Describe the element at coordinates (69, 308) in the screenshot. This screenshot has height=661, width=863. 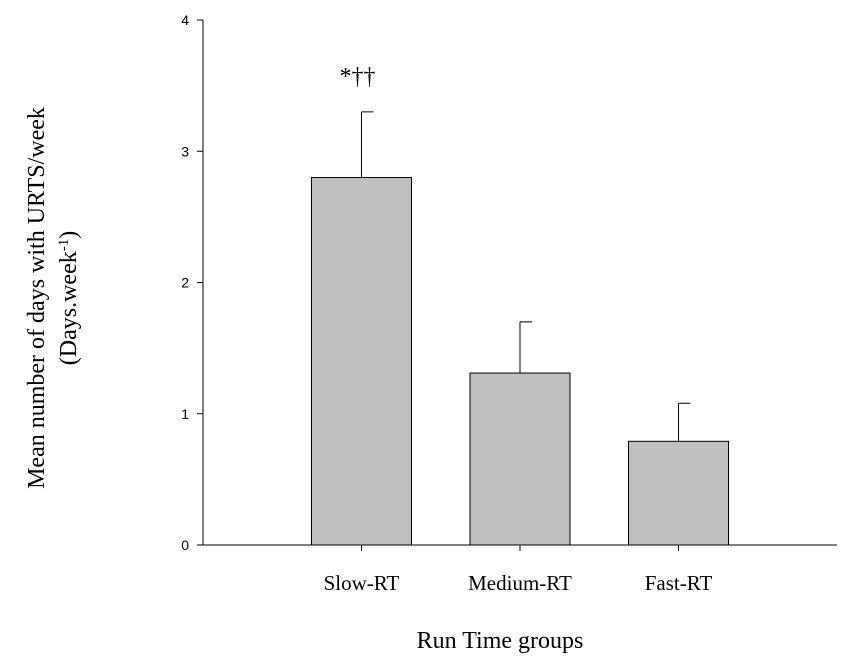
I see `y-axis-title-prefix: (Days.week` at that location.